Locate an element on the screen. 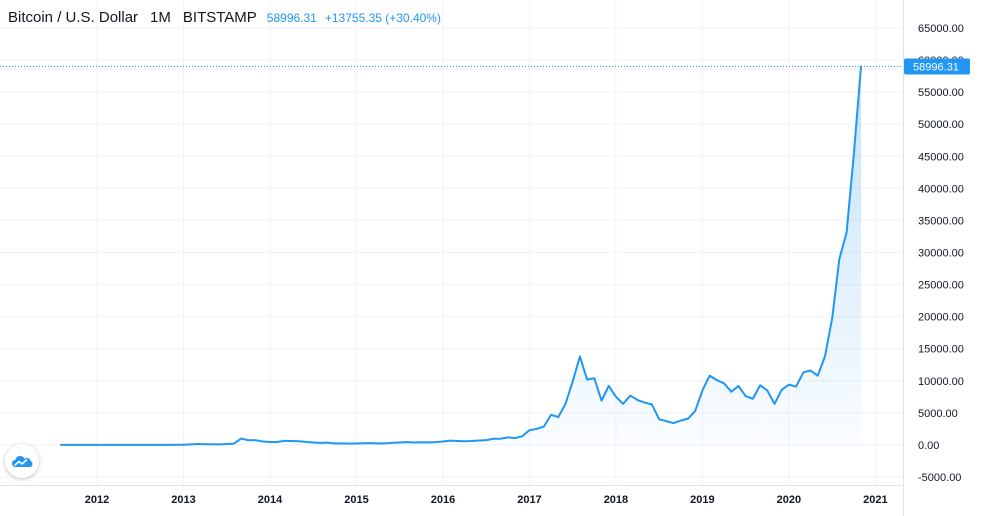  interval-label: 1M is located at coordinates (160, 17).